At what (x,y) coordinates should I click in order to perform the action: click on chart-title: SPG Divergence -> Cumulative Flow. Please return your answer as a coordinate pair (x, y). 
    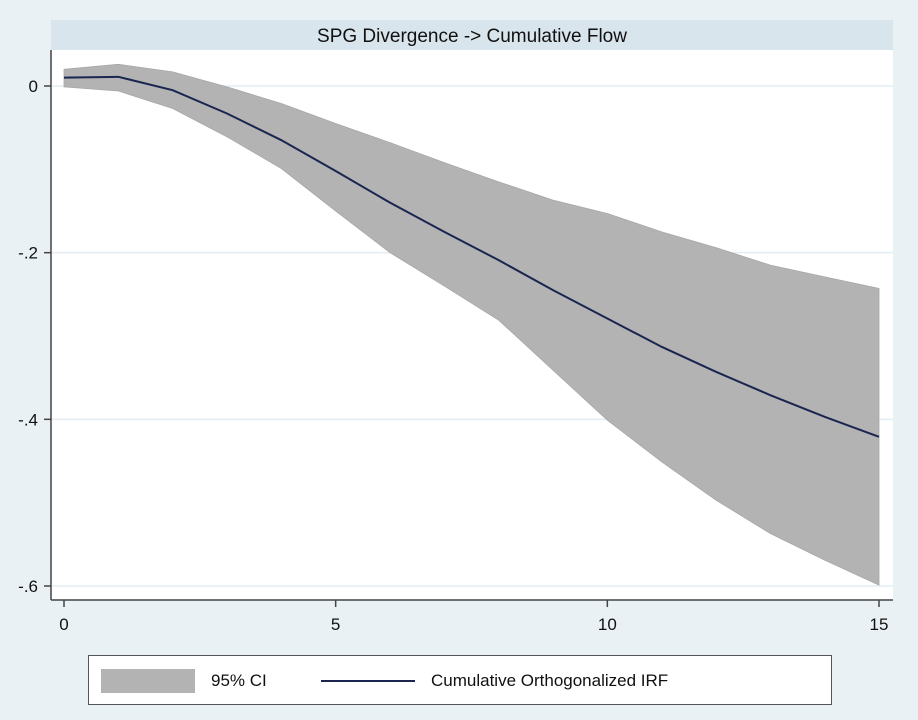
    Looking at the image, I should click on (472, 36).